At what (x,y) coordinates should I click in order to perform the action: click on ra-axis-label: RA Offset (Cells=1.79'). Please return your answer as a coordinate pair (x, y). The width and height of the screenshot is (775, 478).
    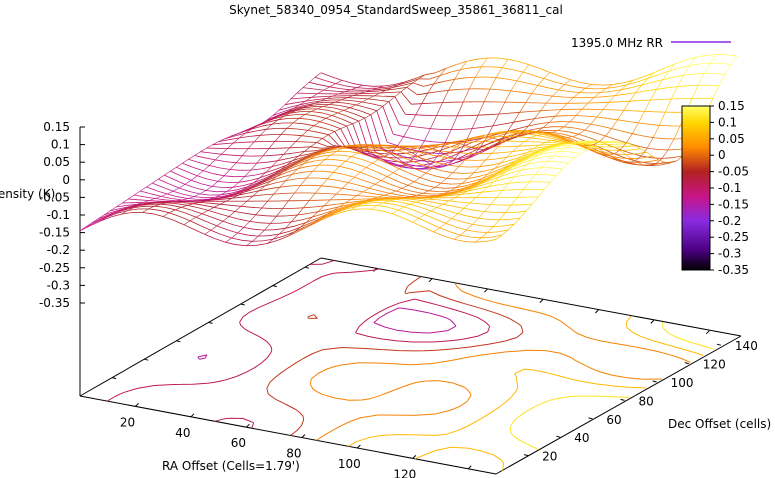
    Looking at the image, I should click on (231, 466).